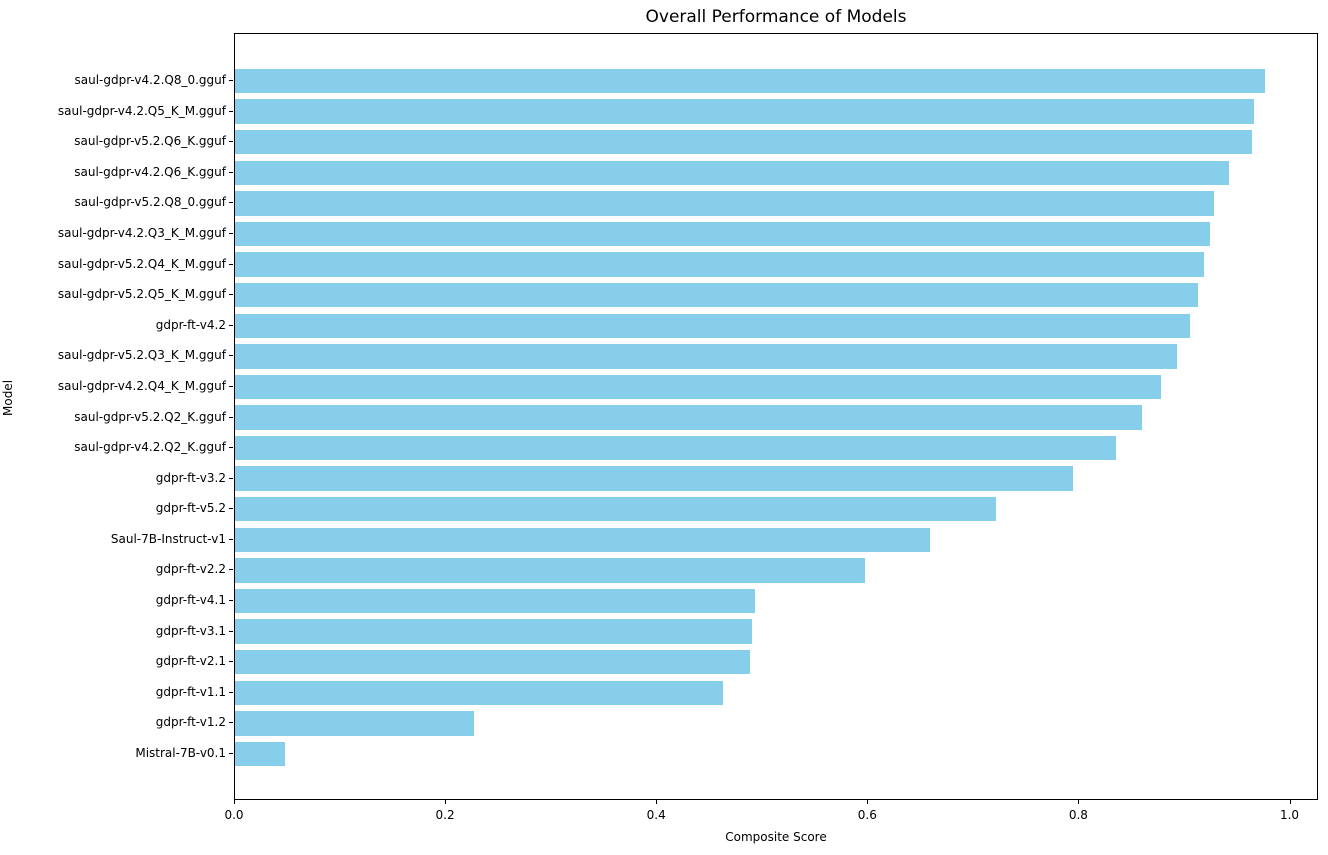  What do you see at coordinates (776, 17) in the screenshot?
I see `chart-title: Overall Performance of Models` at bounding box center [776, 17].